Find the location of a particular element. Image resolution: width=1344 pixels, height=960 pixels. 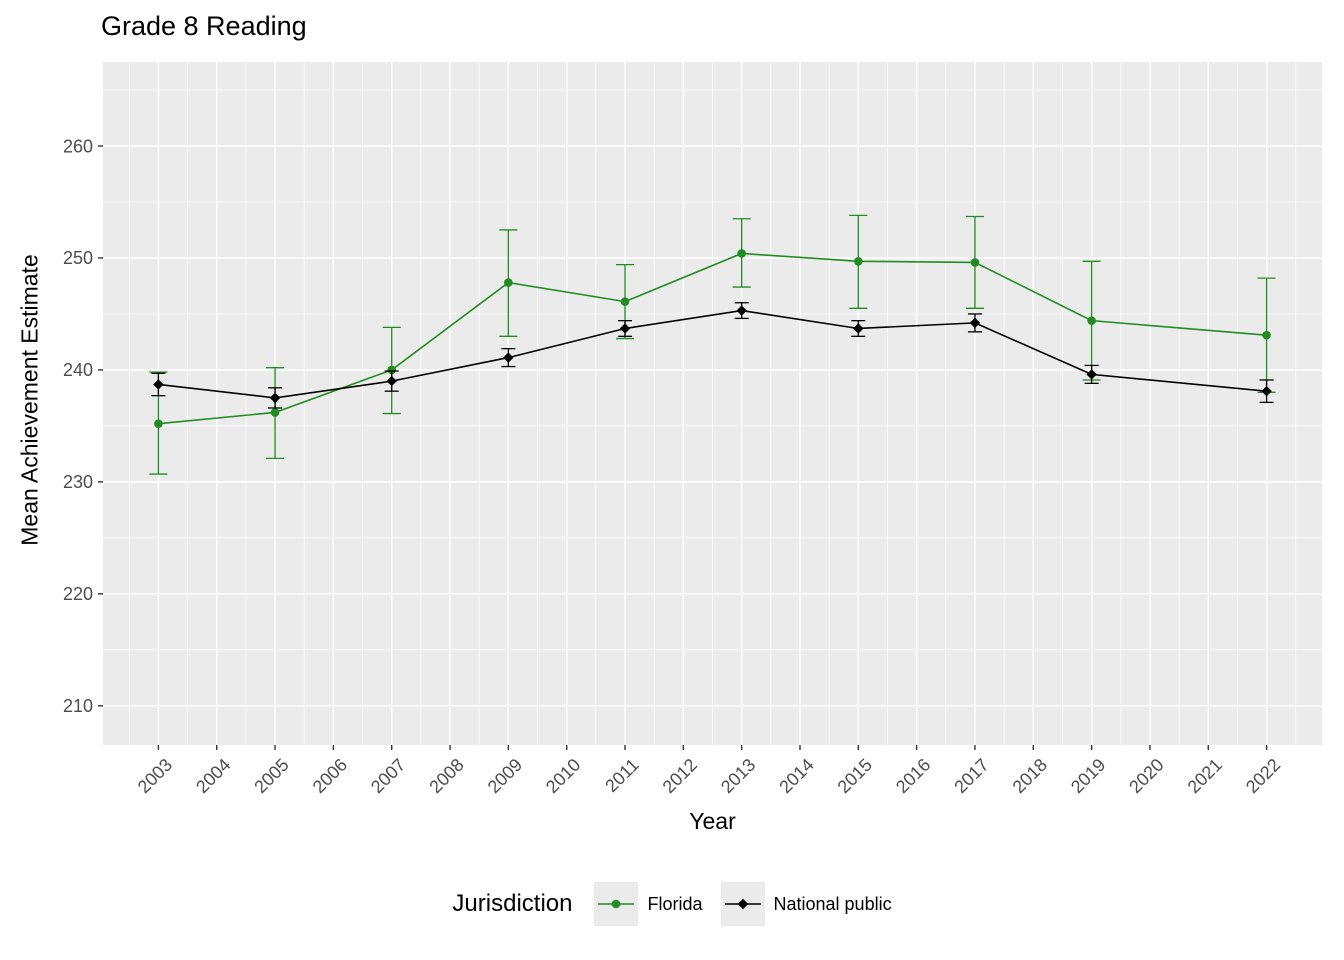

x-tick-label: 2004 is located at coordinates (213, 776).